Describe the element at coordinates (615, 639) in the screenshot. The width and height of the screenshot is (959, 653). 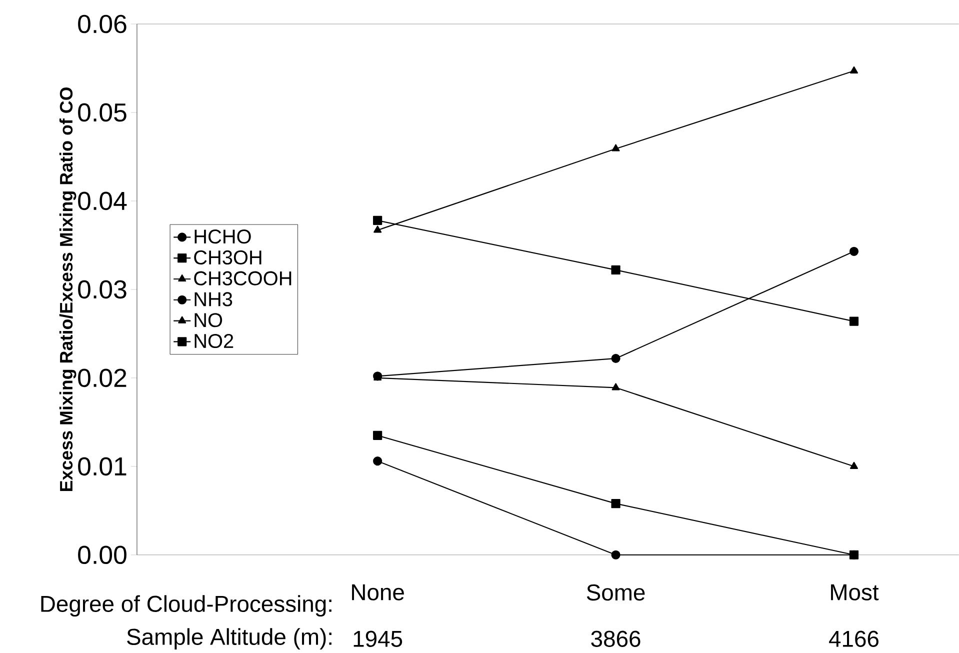
I see `text: 3866` at that location.